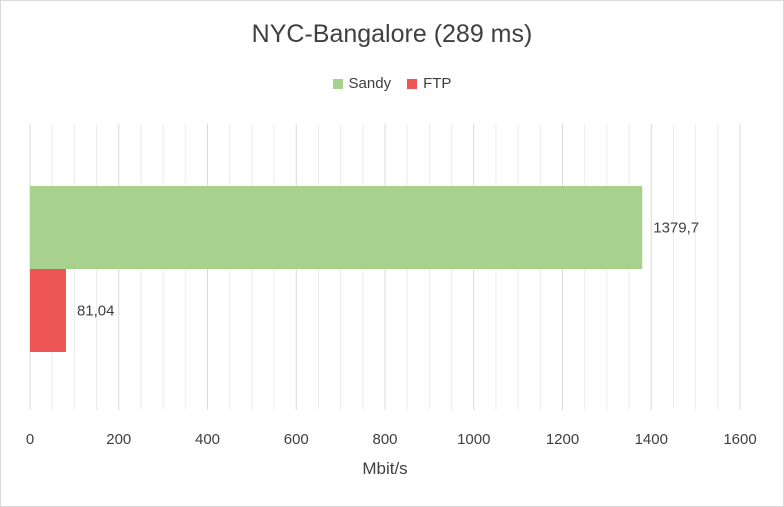 This screenshot has width=784, height=507. What do you see at coordinates (96, 311) in the screenshot?
I see `data-label-ftp: 81,04` at bounding box center [96, 311].